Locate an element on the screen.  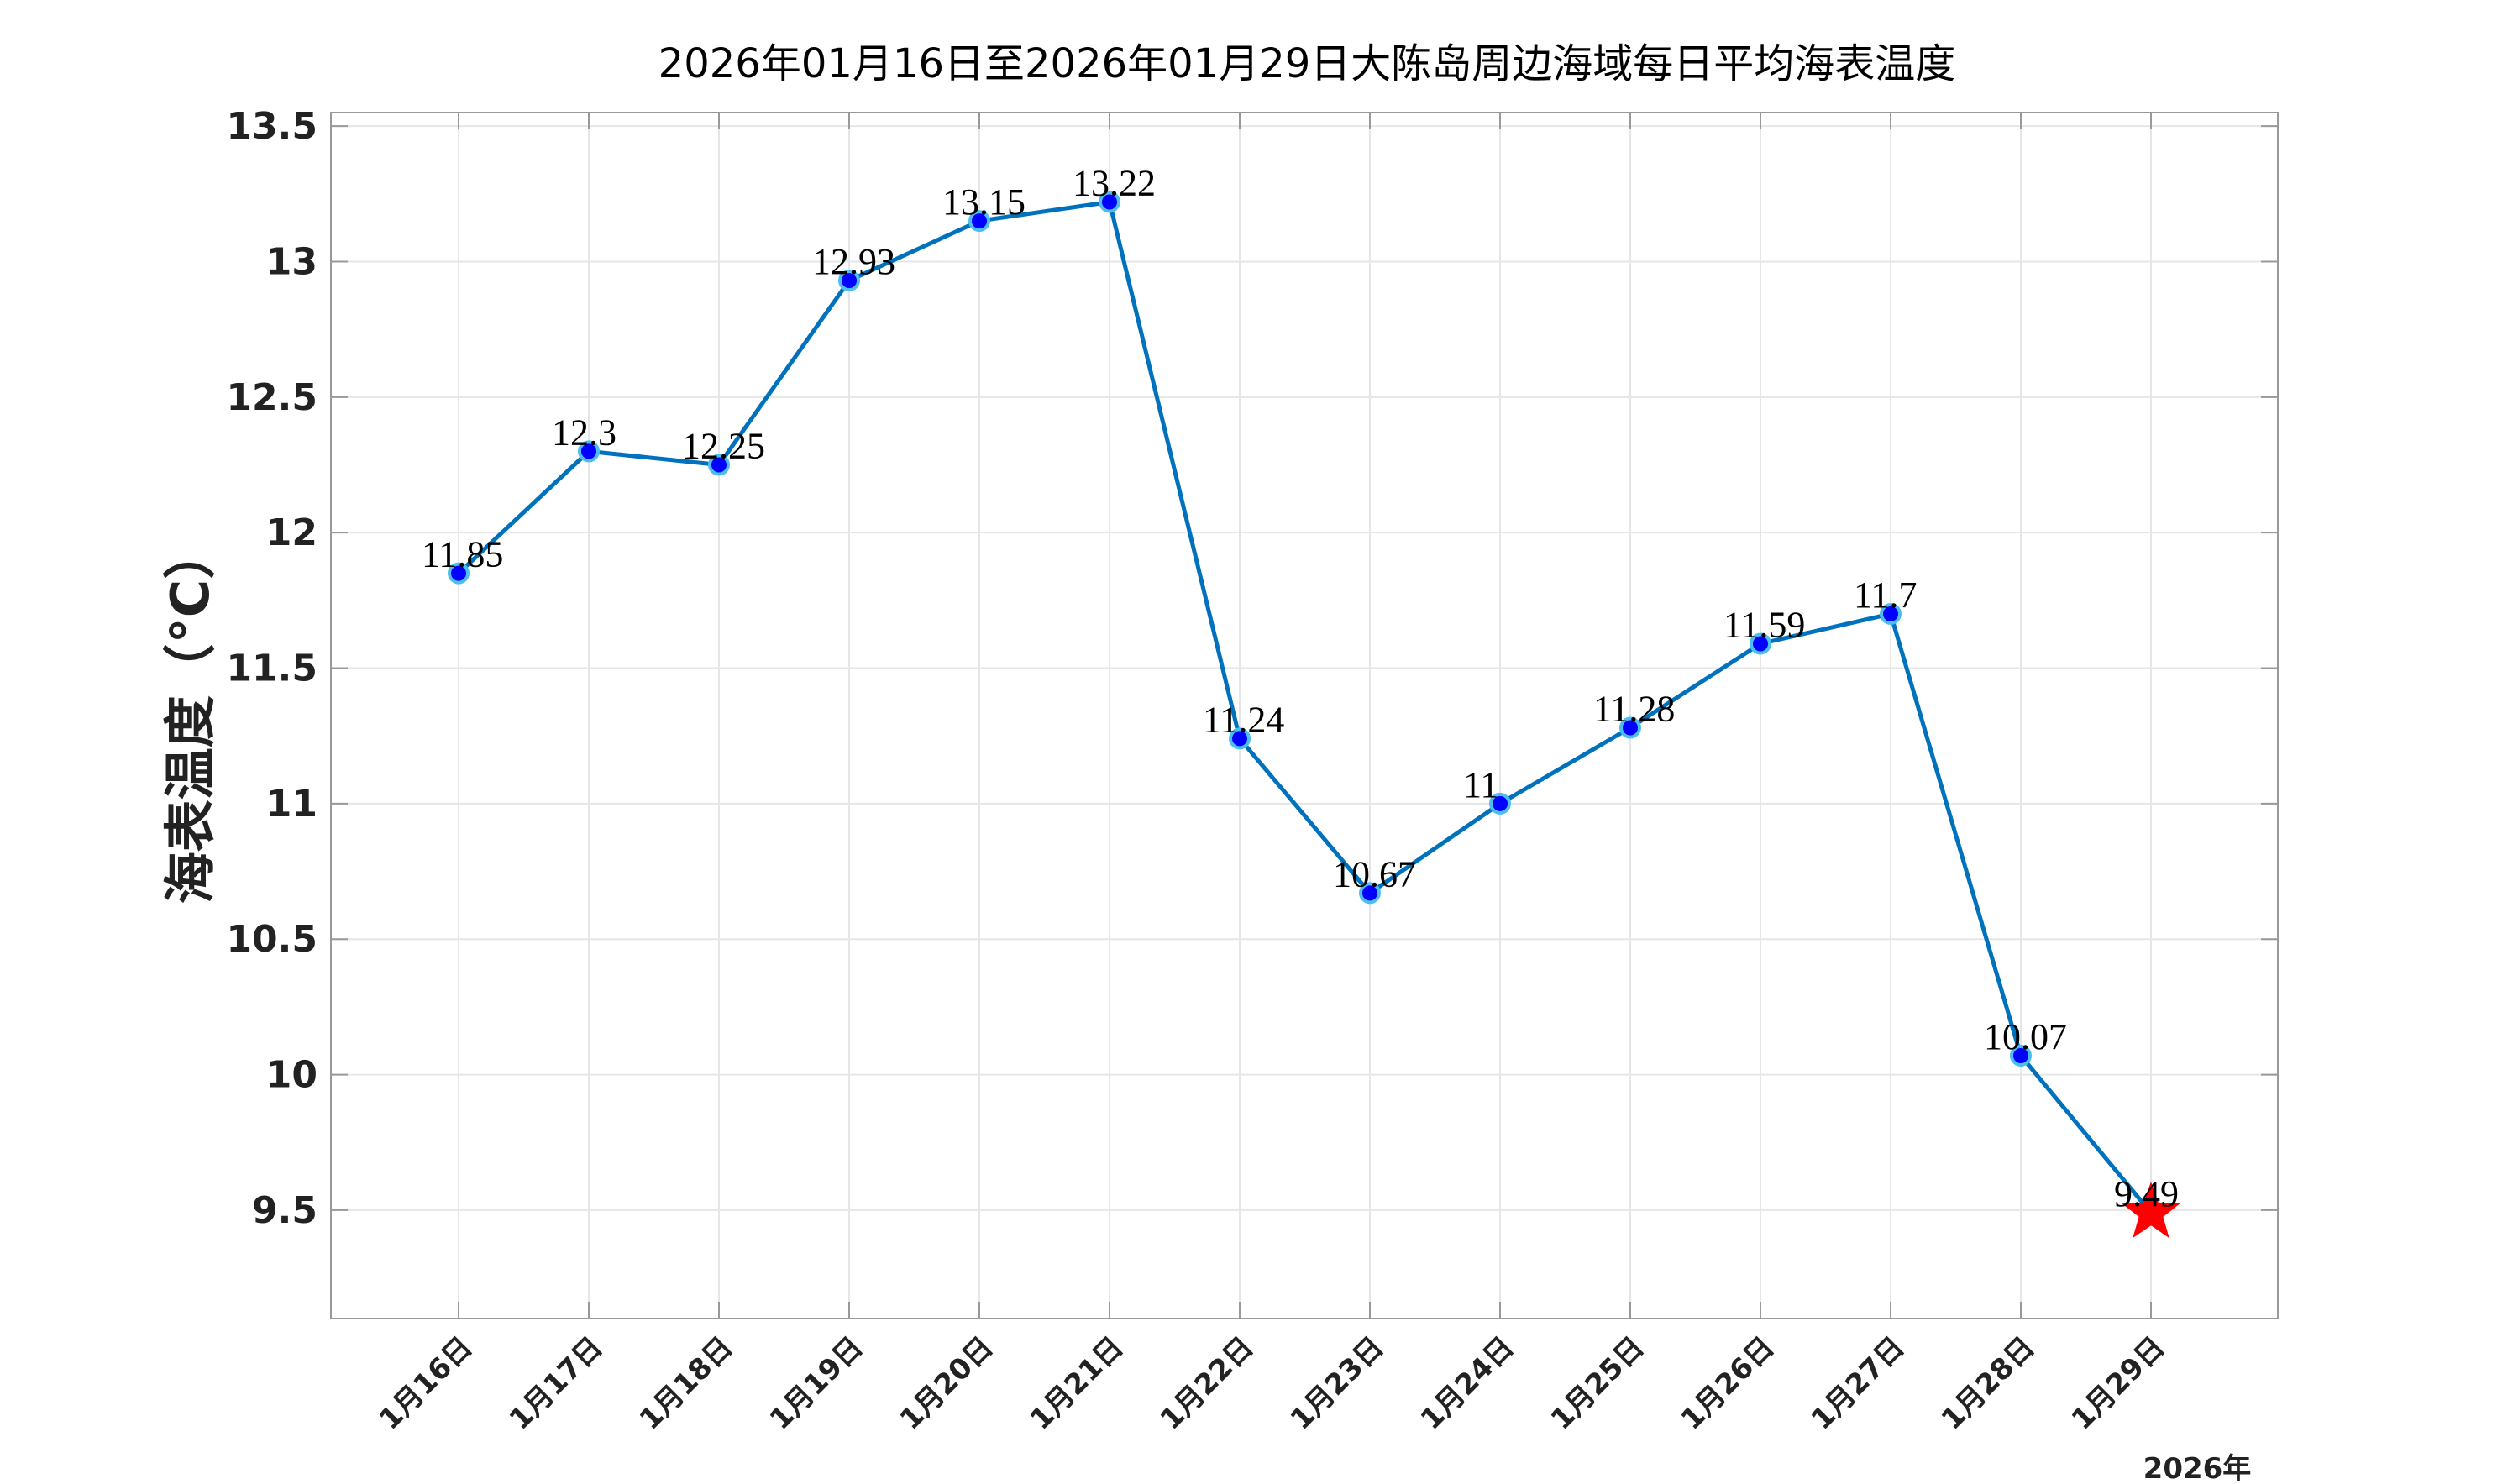
x-tick-label: 1月16日 is located at coordinates (426, 1383).